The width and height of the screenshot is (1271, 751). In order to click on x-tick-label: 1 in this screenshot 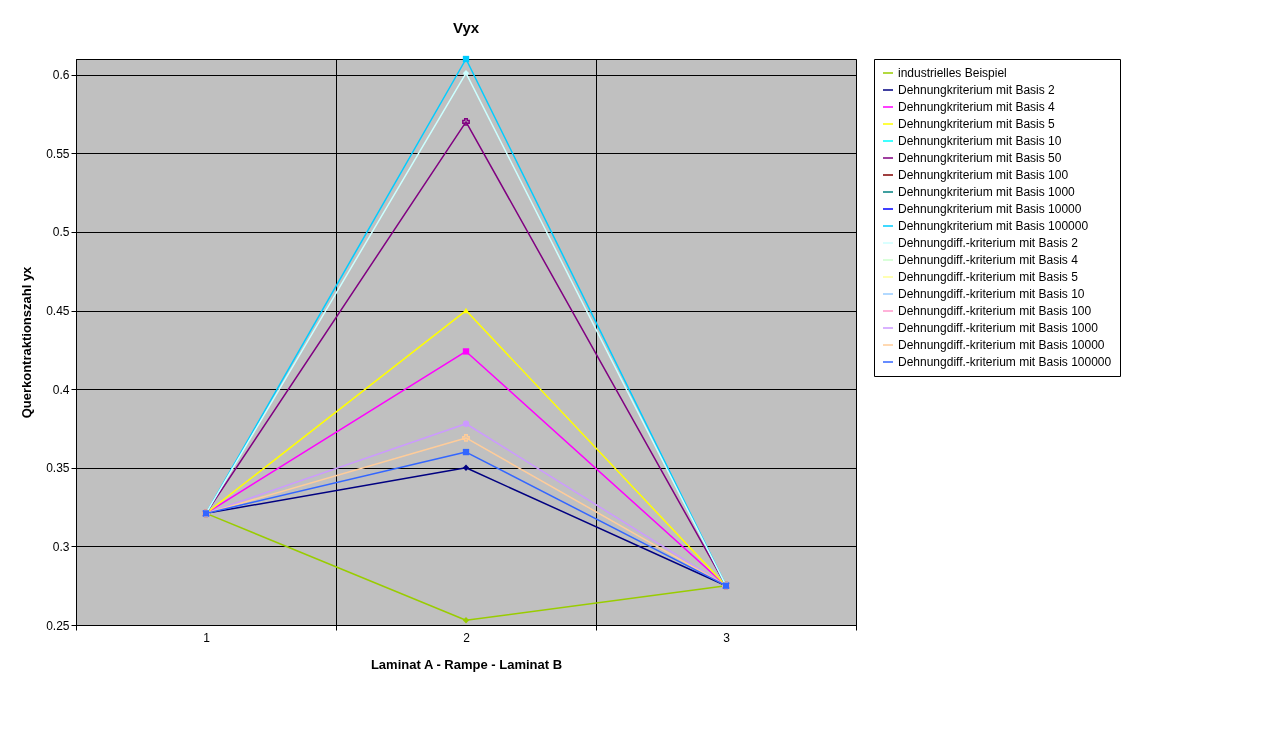, I will do `click(207, 637)`.